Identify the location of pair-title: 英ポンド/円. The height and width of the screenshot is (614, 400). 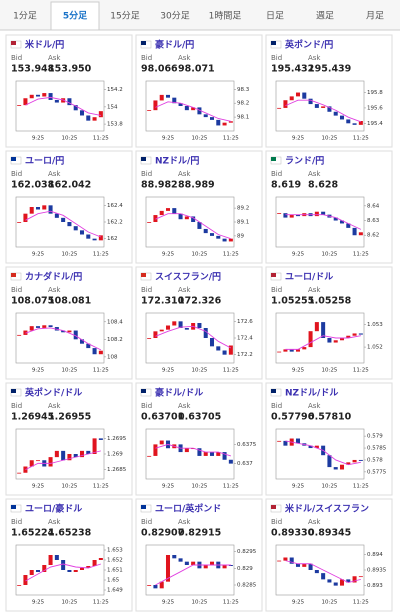
(308, 45).